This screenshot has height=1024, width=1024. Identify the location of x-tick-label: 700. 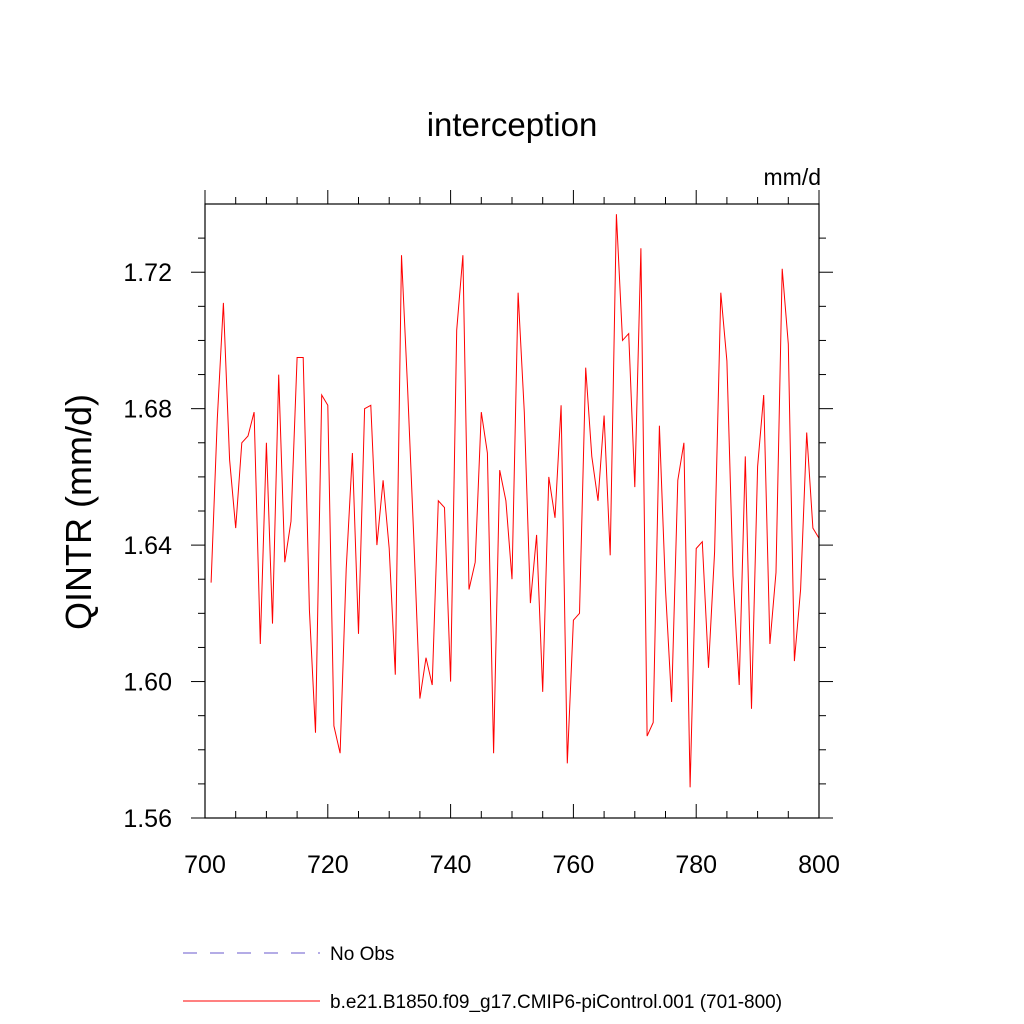
(205, 865).